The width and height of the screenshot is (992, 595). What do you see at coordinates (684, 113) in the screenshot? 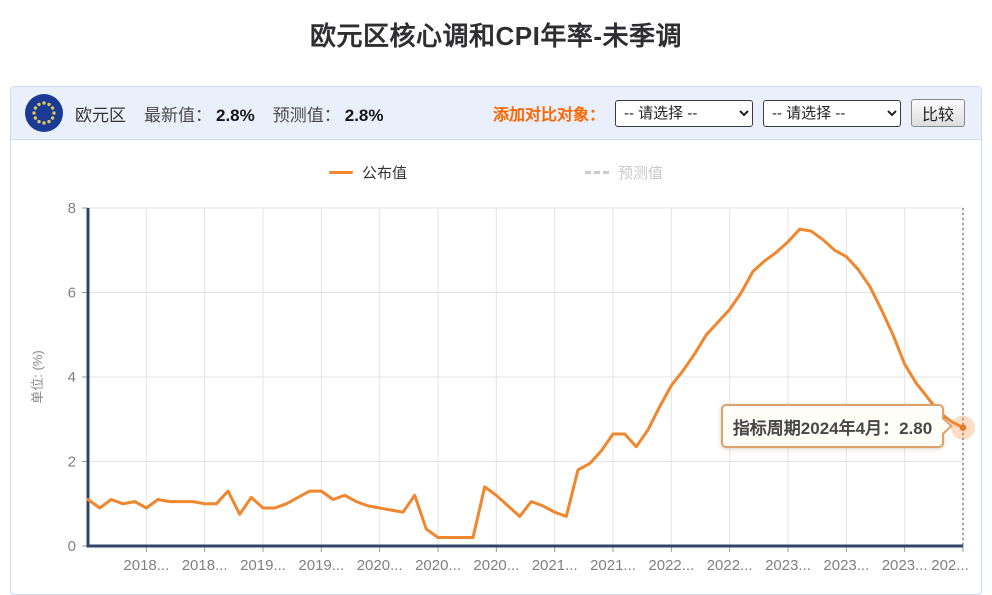
I see `compare-select-1: -- 请选择 --` at bounding box center [684, 113].